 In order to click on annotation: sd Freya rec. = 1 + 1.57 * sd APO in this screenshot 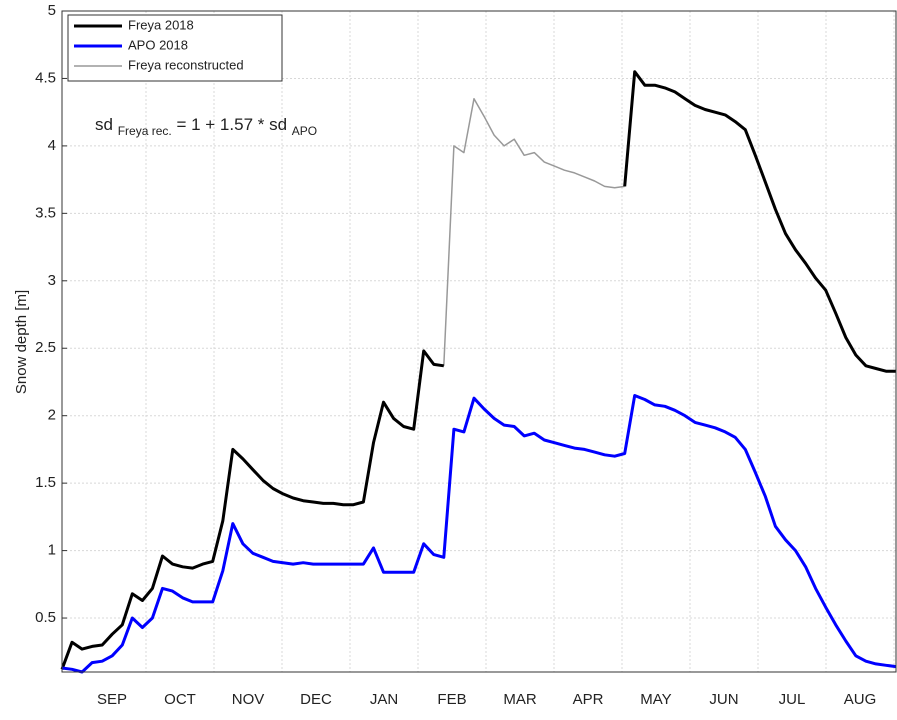, I will do `click(206, 127)`.